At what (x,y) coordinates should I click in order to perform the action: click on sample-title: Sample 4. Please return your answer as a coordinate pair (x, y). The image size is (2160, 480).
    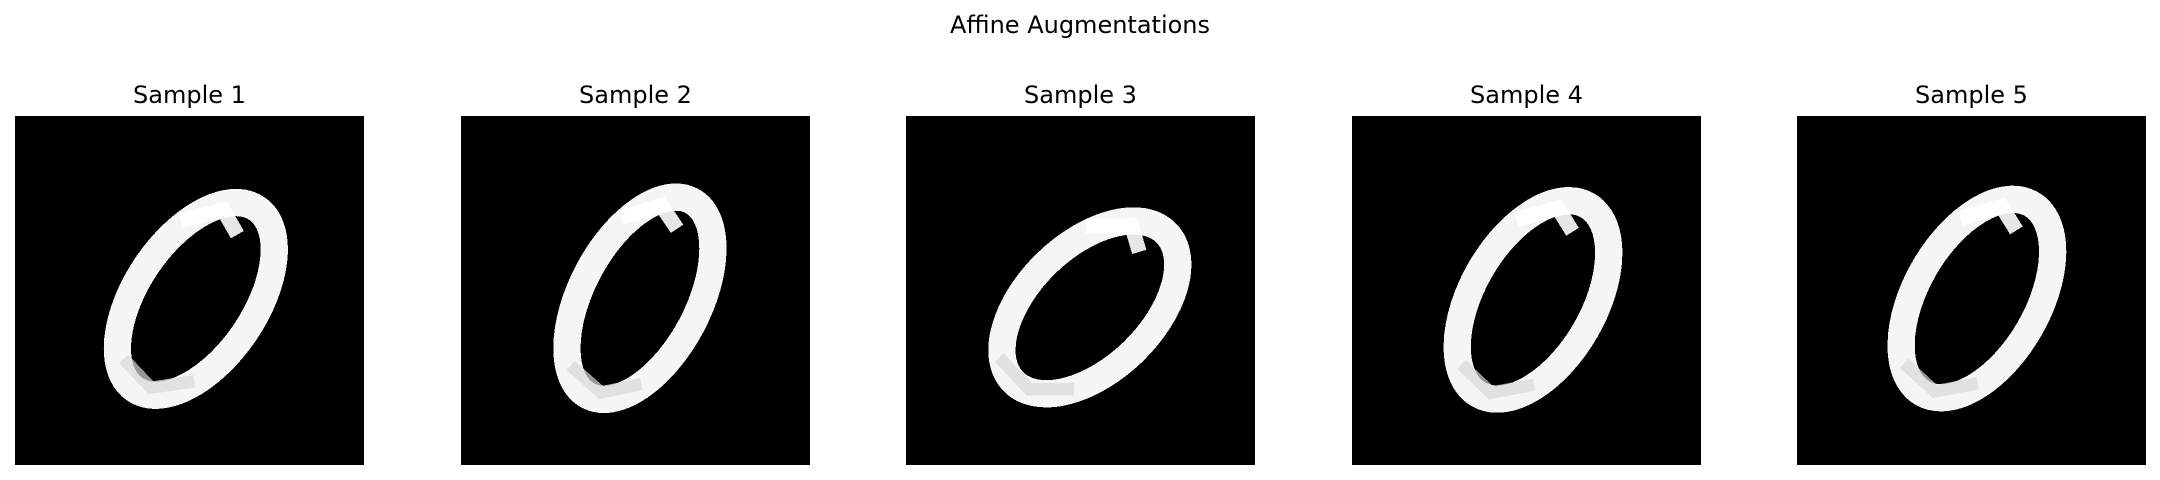
    Looking at the image, I should click on (1526, 95).